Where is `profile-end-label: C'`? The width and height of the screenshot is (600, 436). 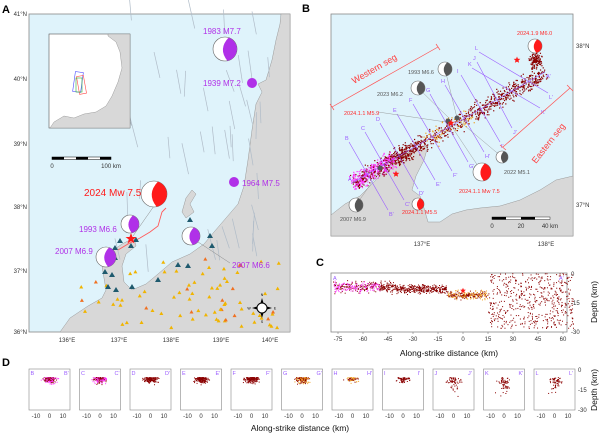
profile-end-label: C' is located at coordinates (117, 374).